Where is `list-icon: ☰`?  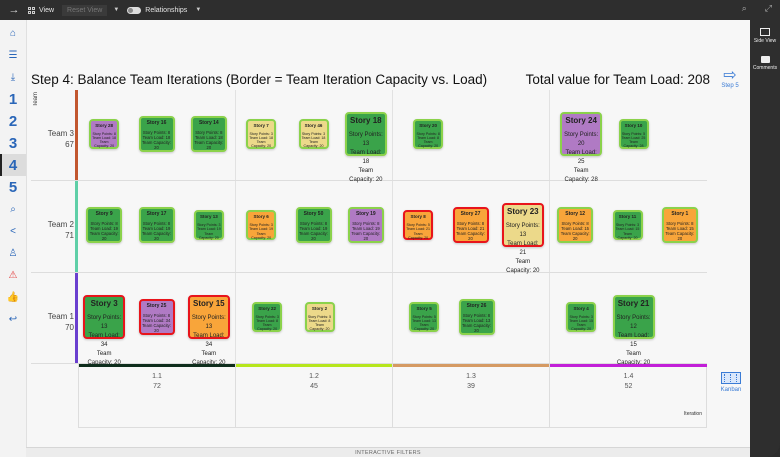
list-icon: ☰ is located at coordinates (13, 55).